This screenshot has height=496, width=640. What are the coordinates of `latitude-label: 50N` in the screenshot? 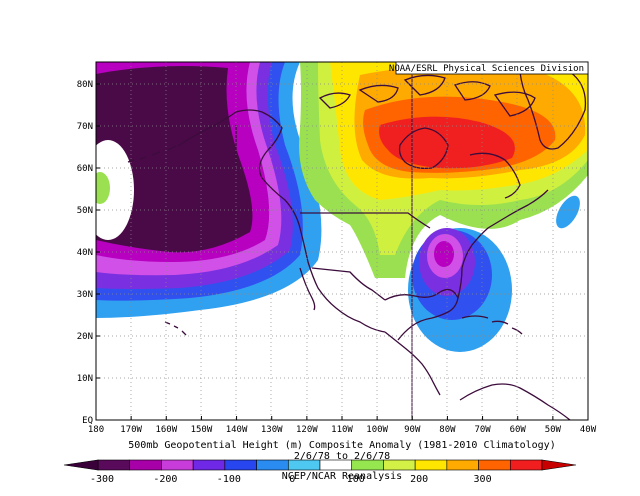 It's located at (85, 211).